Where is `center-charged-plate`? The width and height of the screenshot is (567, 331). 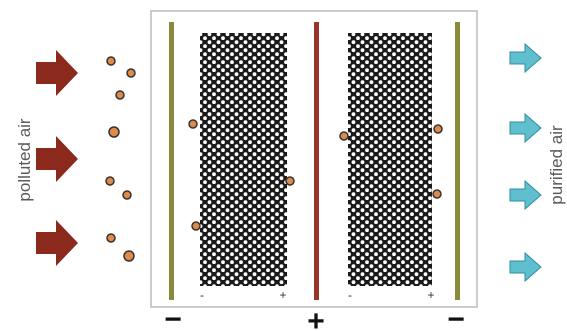 center-charged-plate is located at coordinates (316, 161).